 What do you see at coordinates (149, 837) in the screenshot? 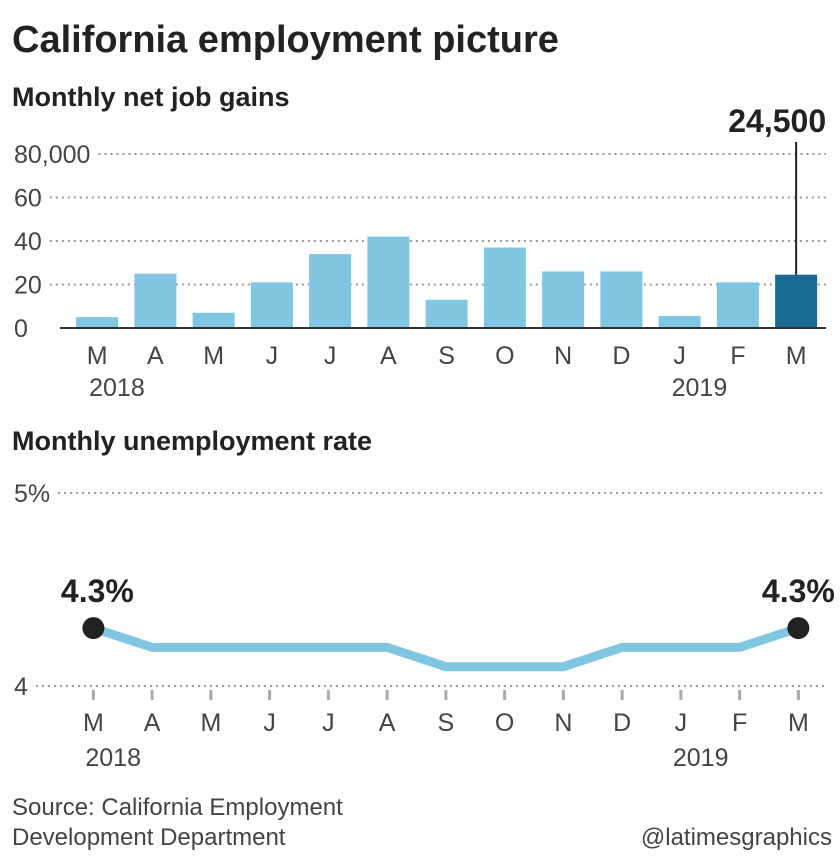
I see `source: Development Department` at bounding box center [149, 837].